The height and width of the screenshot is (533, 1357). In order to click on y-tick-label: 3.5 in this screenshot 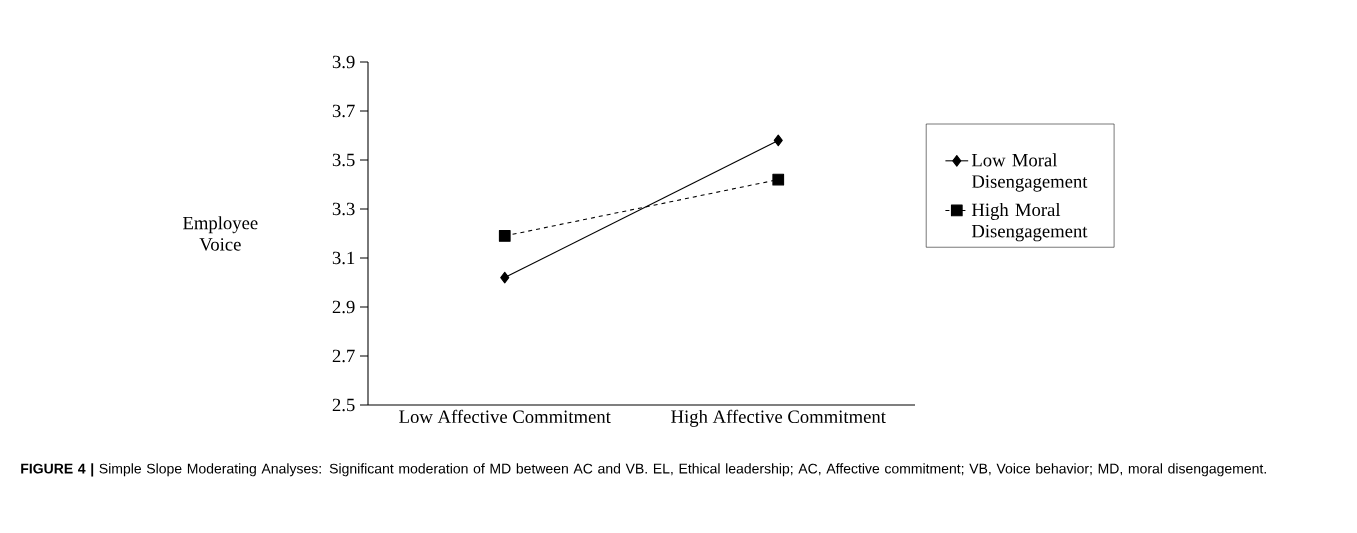, I will do `click(343, 160)`.